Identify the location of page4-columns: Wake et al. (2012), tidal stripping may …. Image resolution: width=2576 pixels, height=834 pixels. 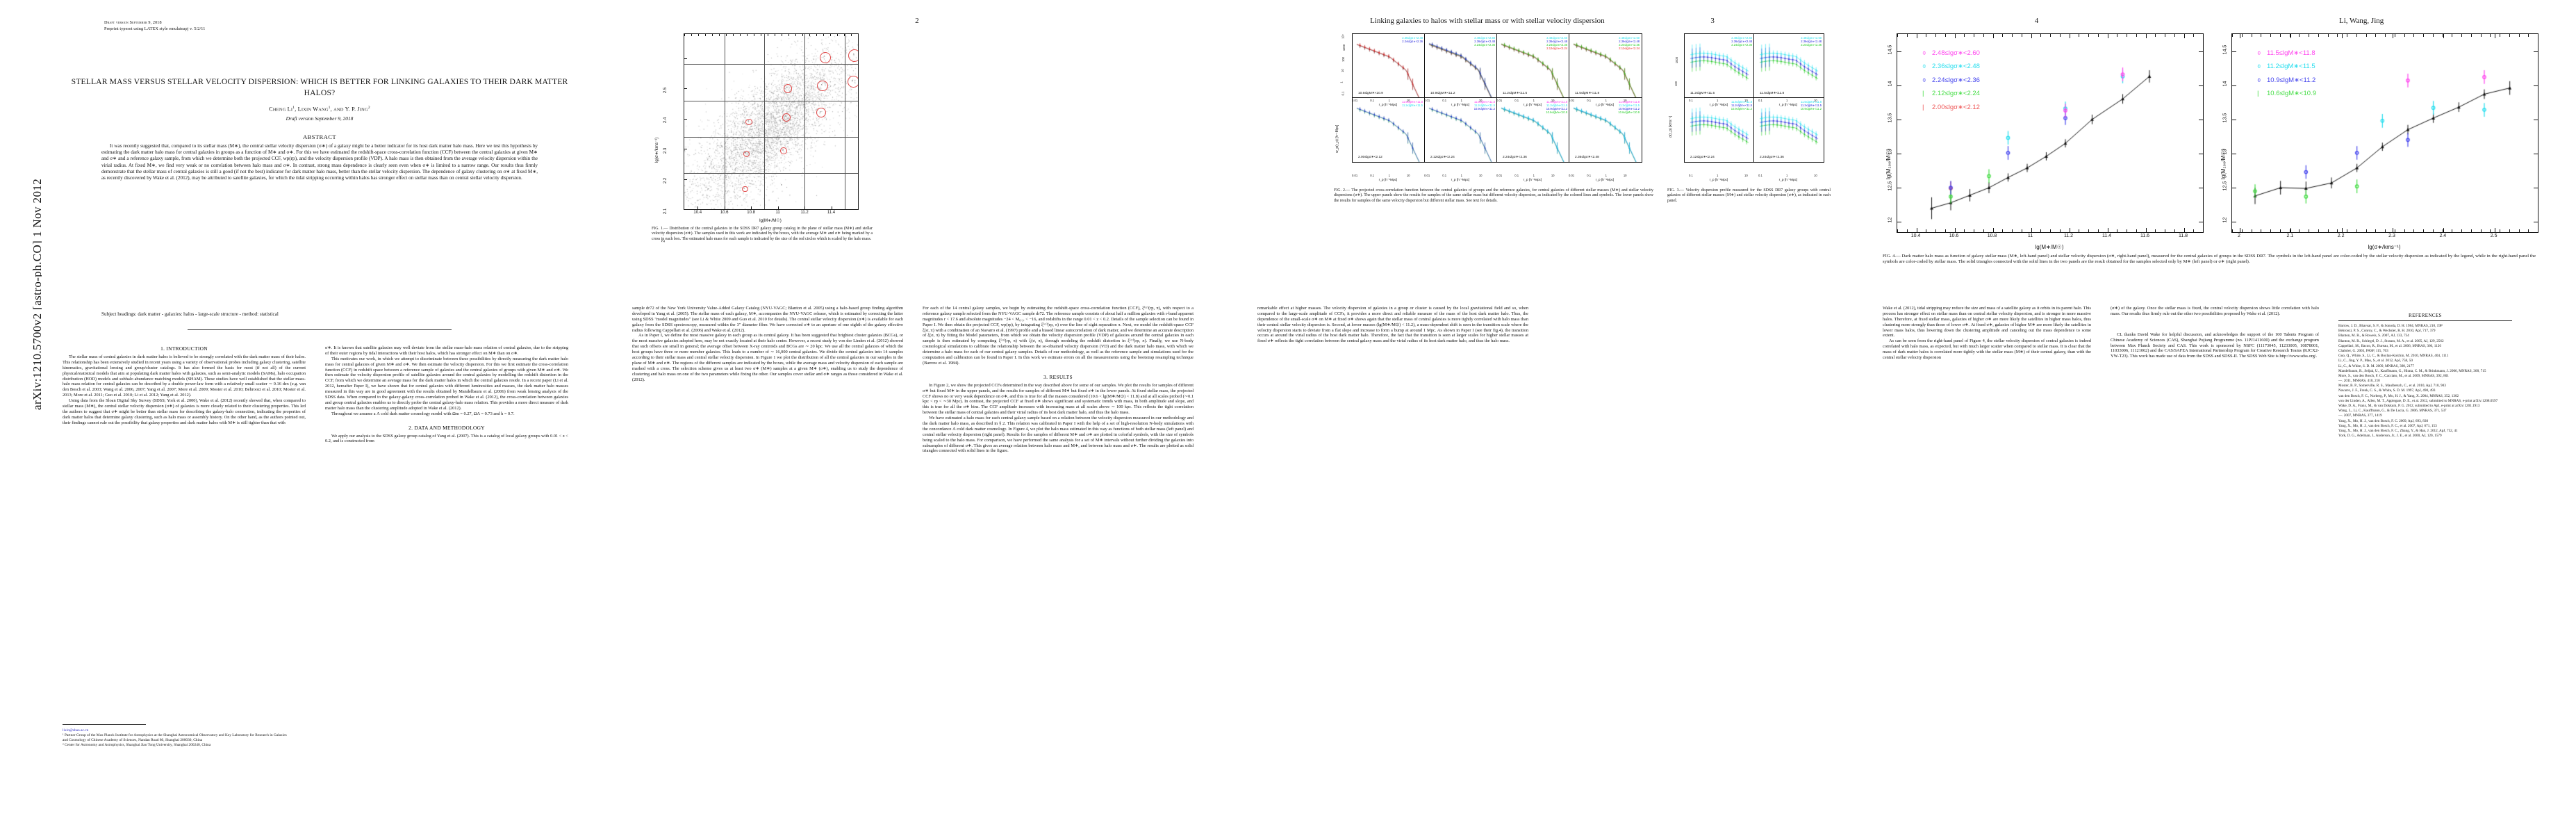
(2209, 372).